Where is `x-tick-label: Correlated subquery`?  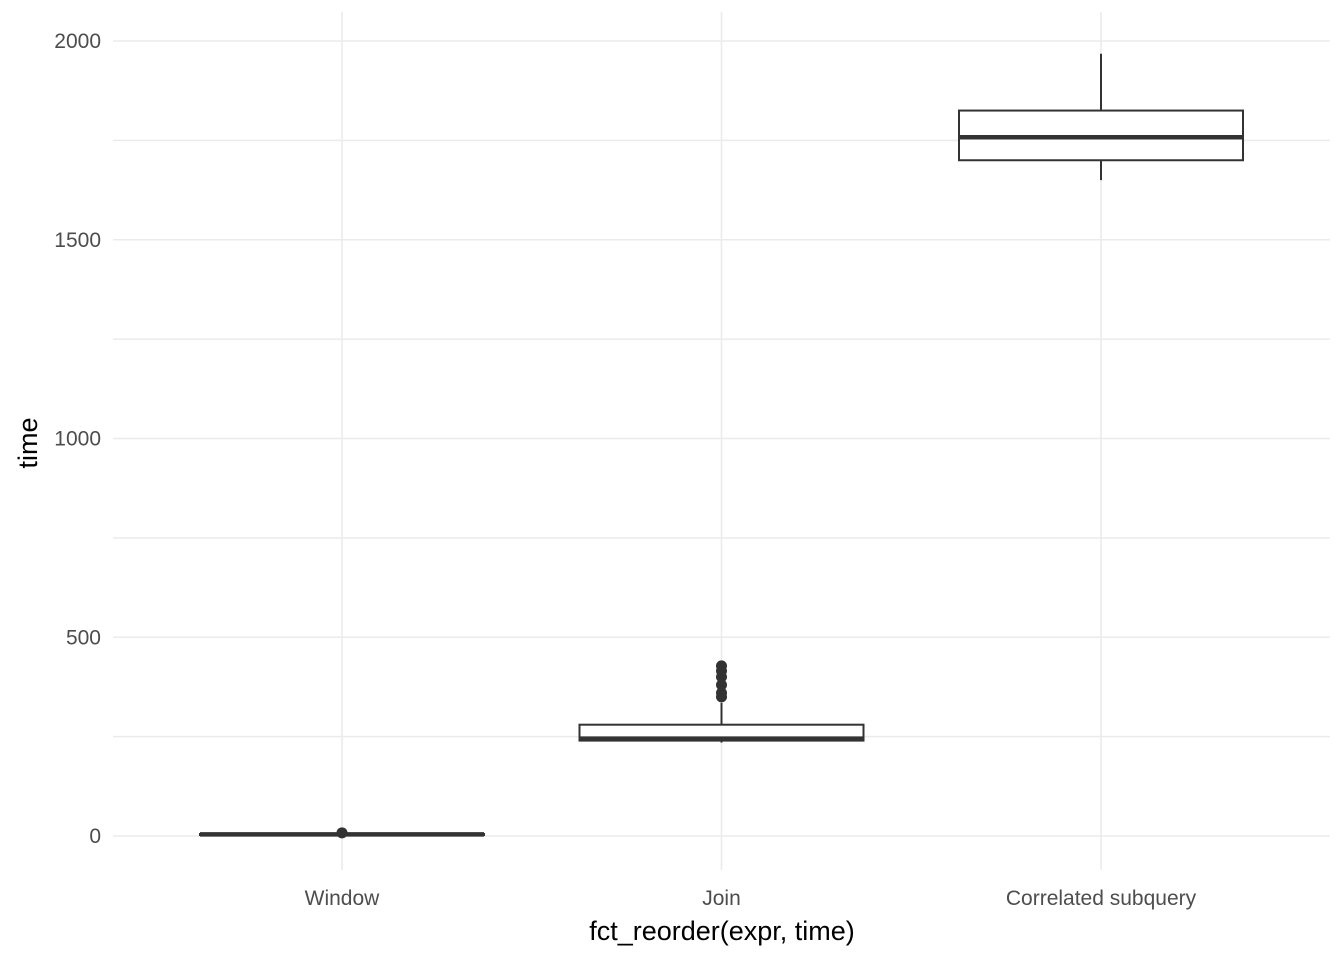 x-tick-label: Correlated subquery is located at coordinates (1101, 898).